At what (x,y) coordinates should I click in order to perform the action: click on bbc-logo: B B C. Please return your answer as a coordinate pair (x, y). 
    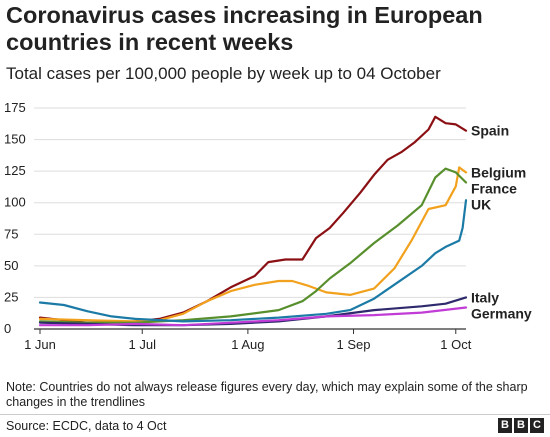
    Looking at the image, I should click on (521, 425).